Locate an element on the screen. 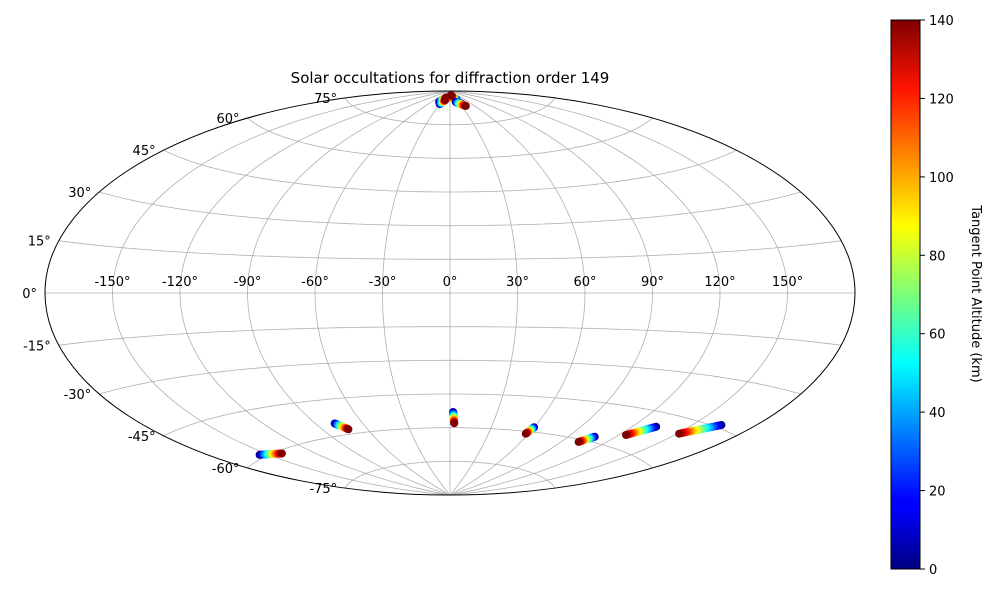  y-tick-label: -30° is located at coordinates (78, 395).